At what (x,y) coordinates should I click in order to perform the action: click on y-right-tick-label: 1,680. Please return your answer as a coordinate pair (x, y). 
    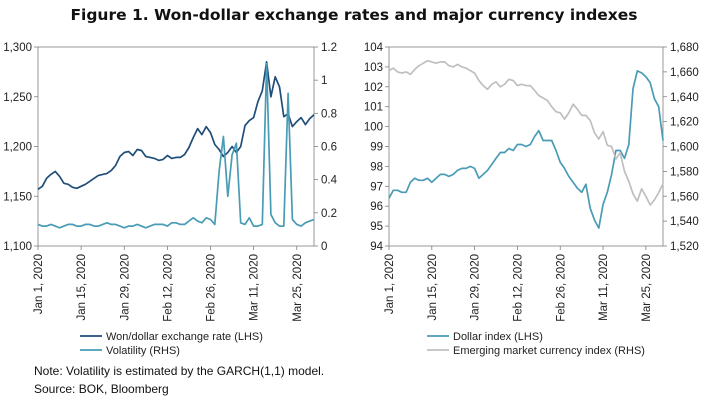
    Looking at the image, I should click on (684, 48).